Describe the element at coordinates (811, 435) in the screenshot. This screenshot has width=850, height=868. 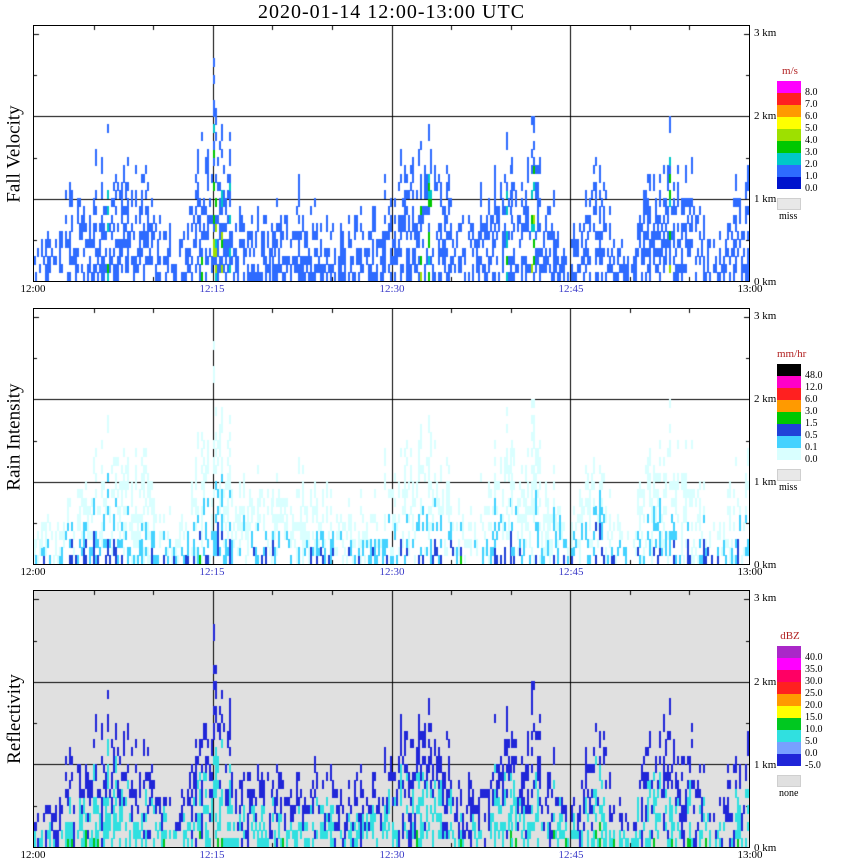
I see `colorbar-tick-label: 0.5` at that location.